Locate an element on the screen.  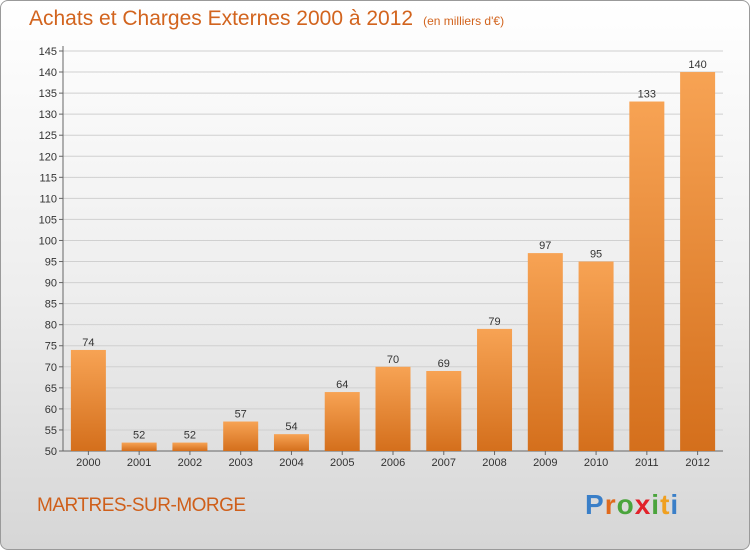
y-tick-label: 70 is located at coordinates (51, 368).